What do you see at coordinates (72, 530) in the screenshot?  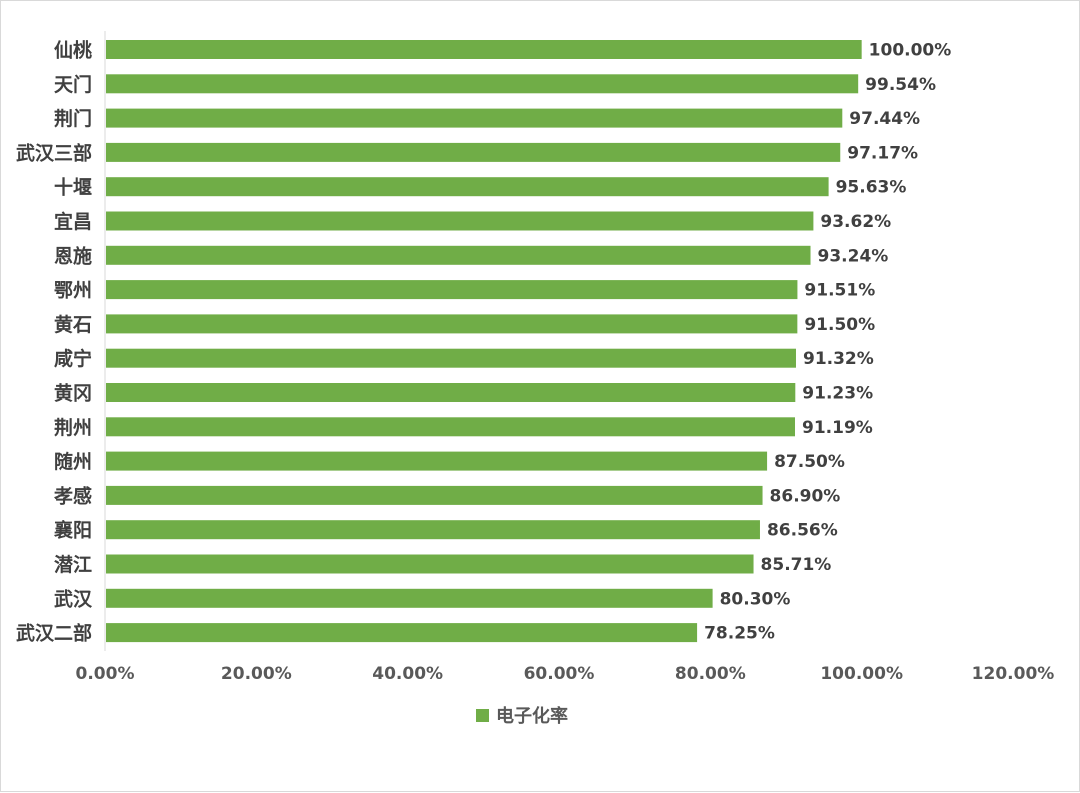 I see `category-label: 襄阳` at bounding box center [72, 530].